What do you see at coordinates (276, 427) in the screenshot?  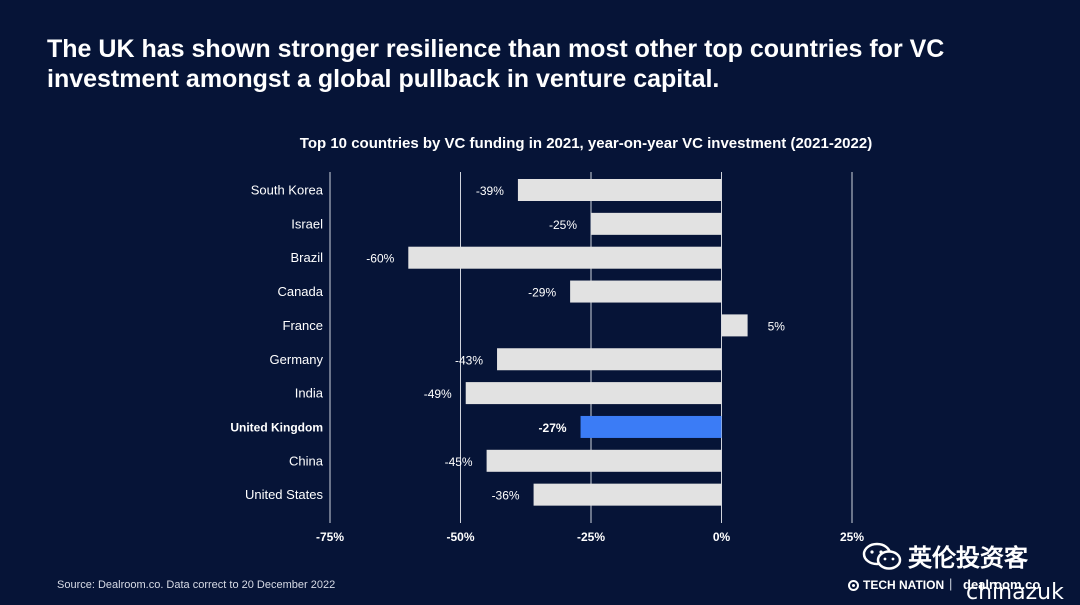 I see `category-label: United Kingdom` at bounding box center [276, 427].